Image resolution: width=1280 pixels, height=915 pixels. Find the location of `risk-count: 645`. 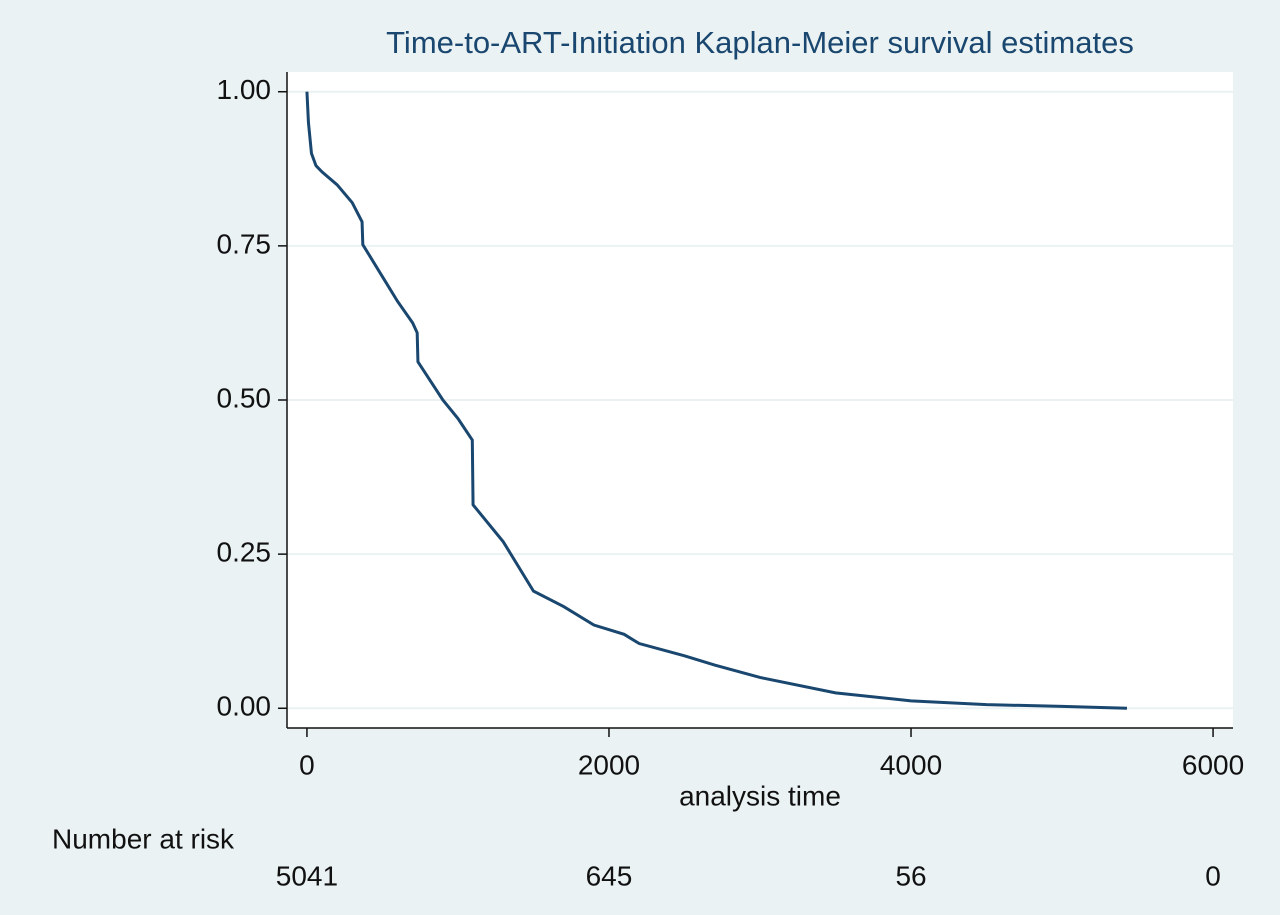

risk-count: 645 is located at coordinates (609, 875).